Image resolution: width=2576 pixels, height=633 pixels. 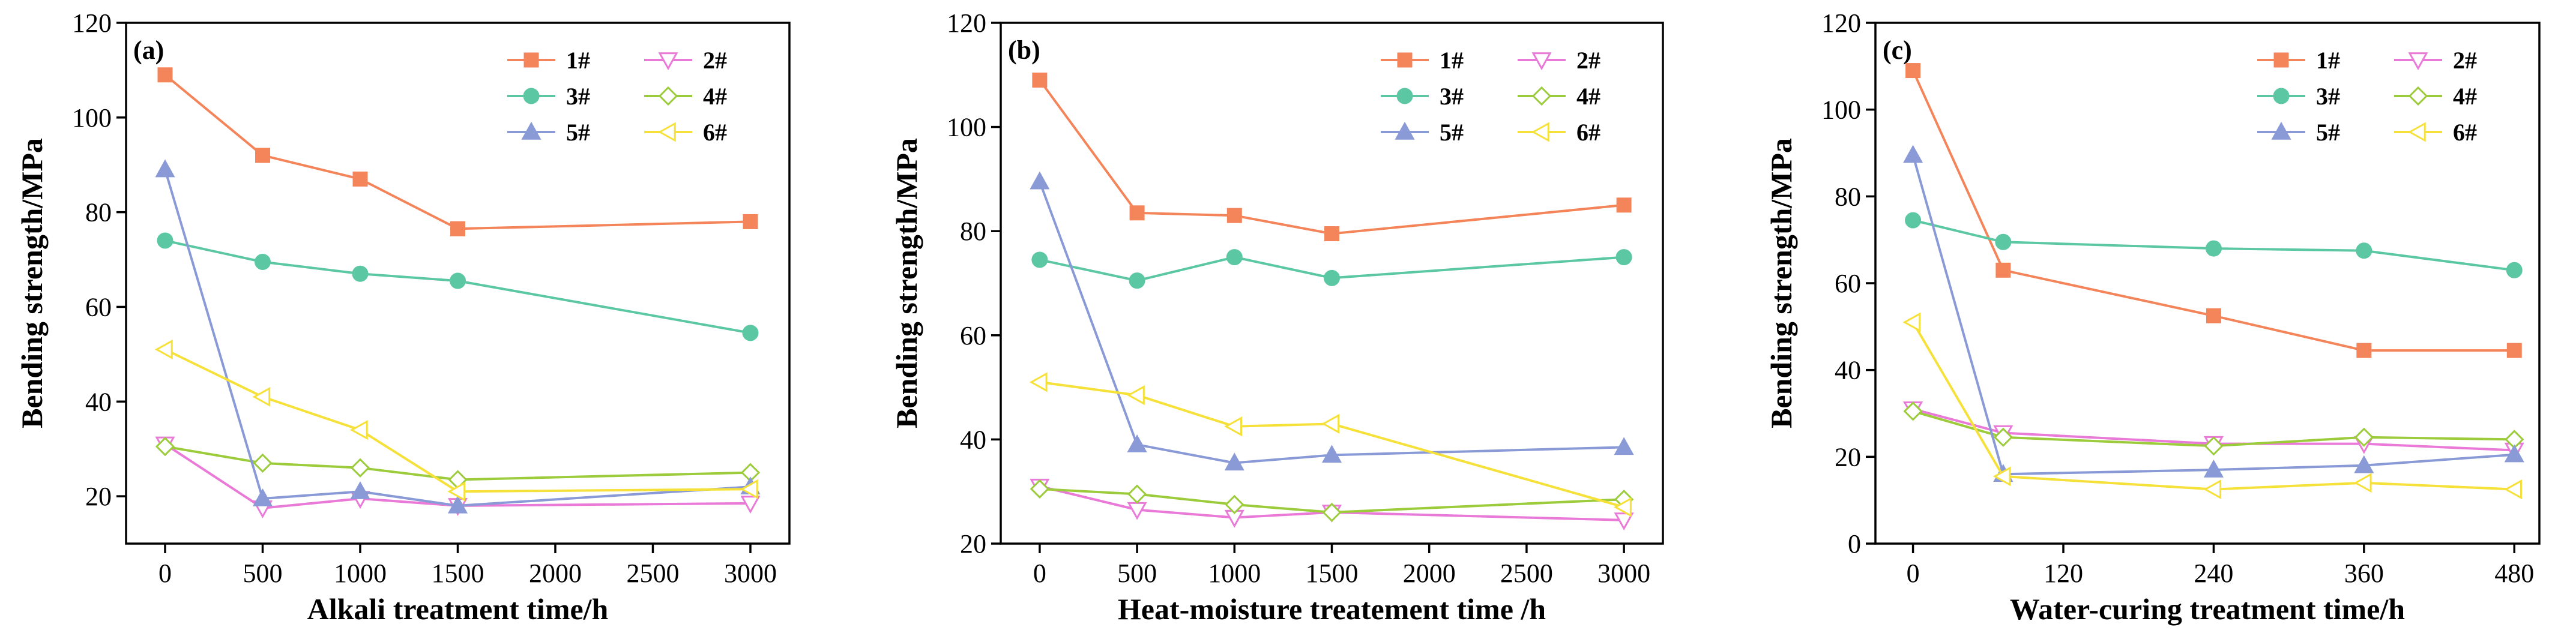 What do you see at coordinates (1588, 60) in the screenshot?
I see `legend-label: 2#` at bounding box center [1588, 60].